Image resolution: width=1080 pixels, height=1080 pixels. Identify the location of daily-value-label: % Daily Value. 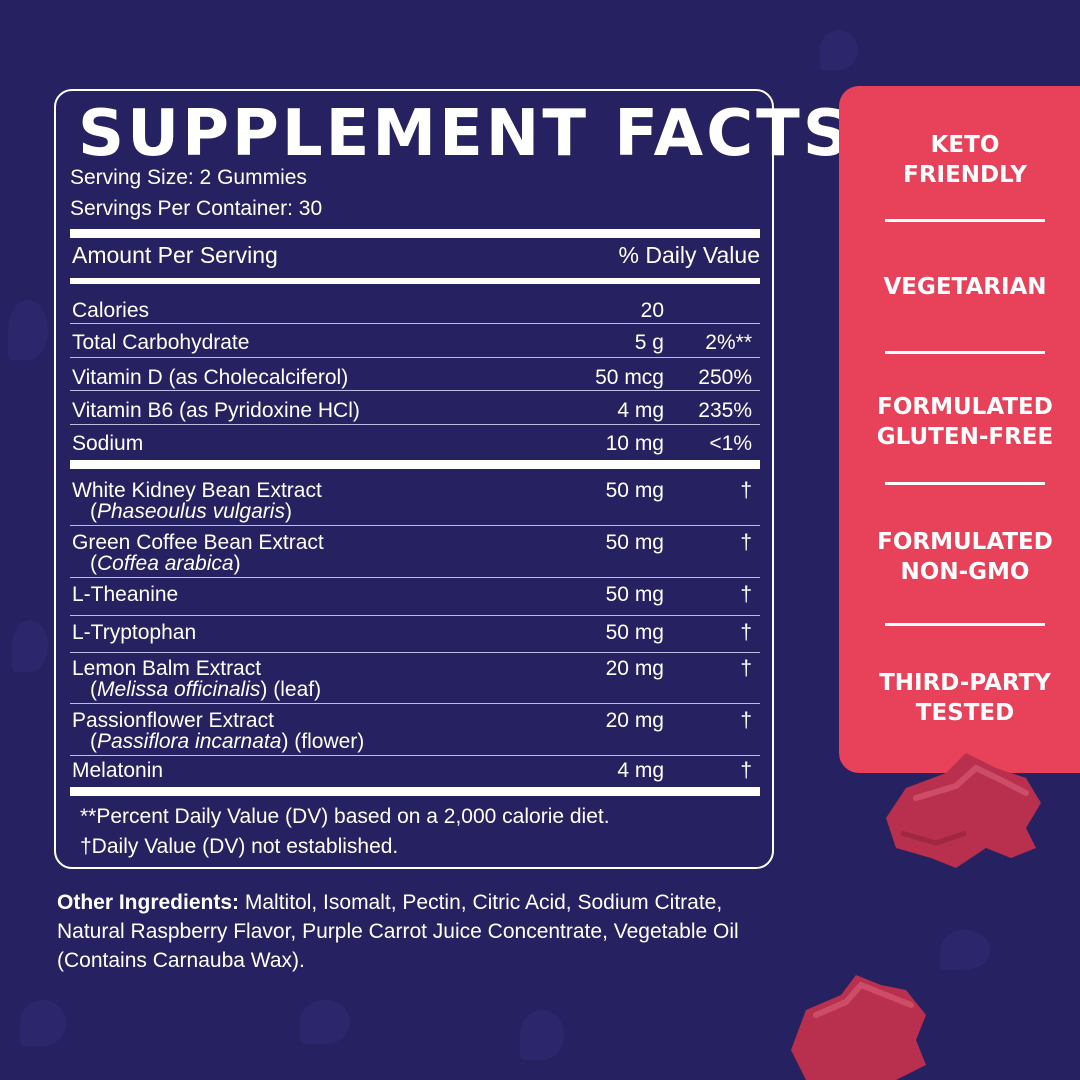
(689, 255).